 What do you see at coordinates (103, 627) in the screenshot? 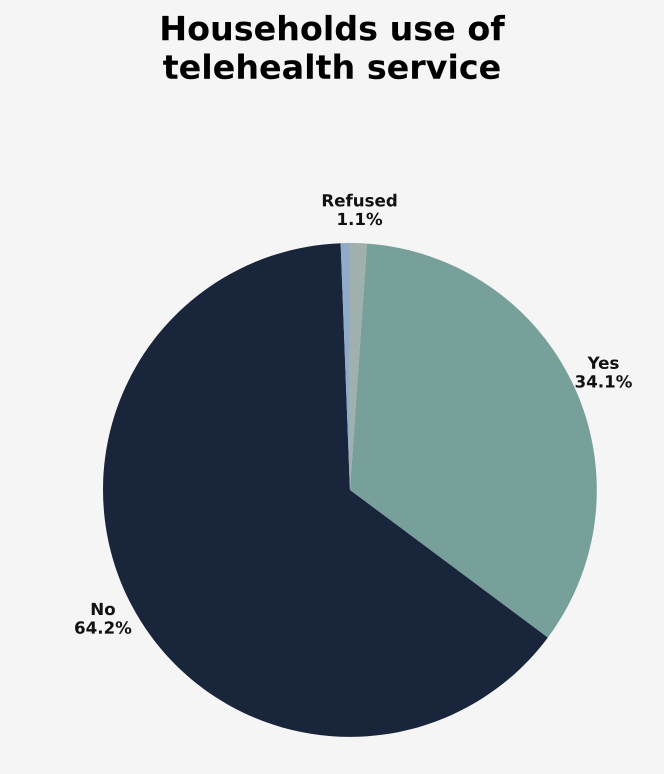
I see `data-label: 64.2%` at bounding box center [103, 627].